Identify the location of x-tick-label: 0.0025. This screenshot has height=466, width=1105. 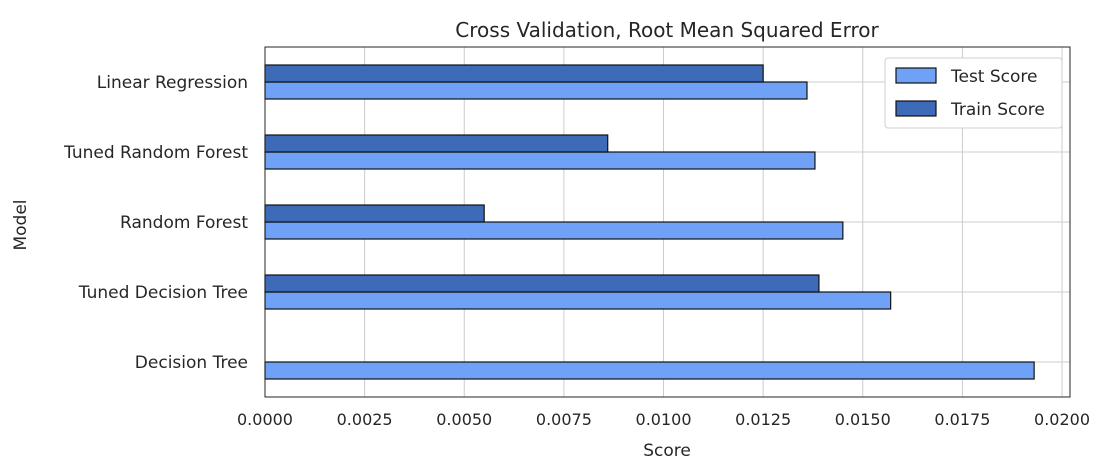
(365, 419).